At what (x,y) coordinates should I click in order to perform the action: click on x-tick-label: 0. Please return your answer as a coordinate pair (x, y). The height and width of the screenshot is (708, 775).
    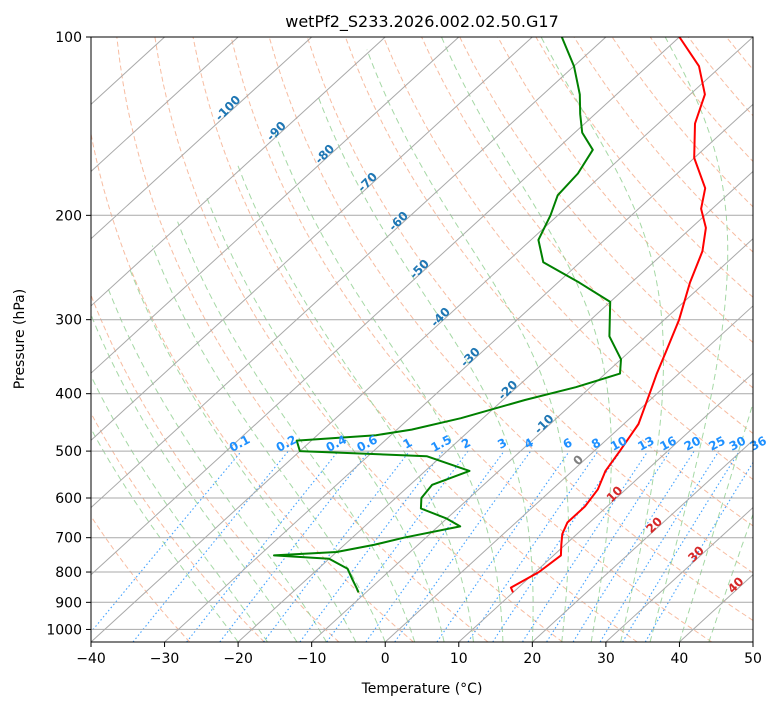
    Looking at the image, I should click on (385, 659).